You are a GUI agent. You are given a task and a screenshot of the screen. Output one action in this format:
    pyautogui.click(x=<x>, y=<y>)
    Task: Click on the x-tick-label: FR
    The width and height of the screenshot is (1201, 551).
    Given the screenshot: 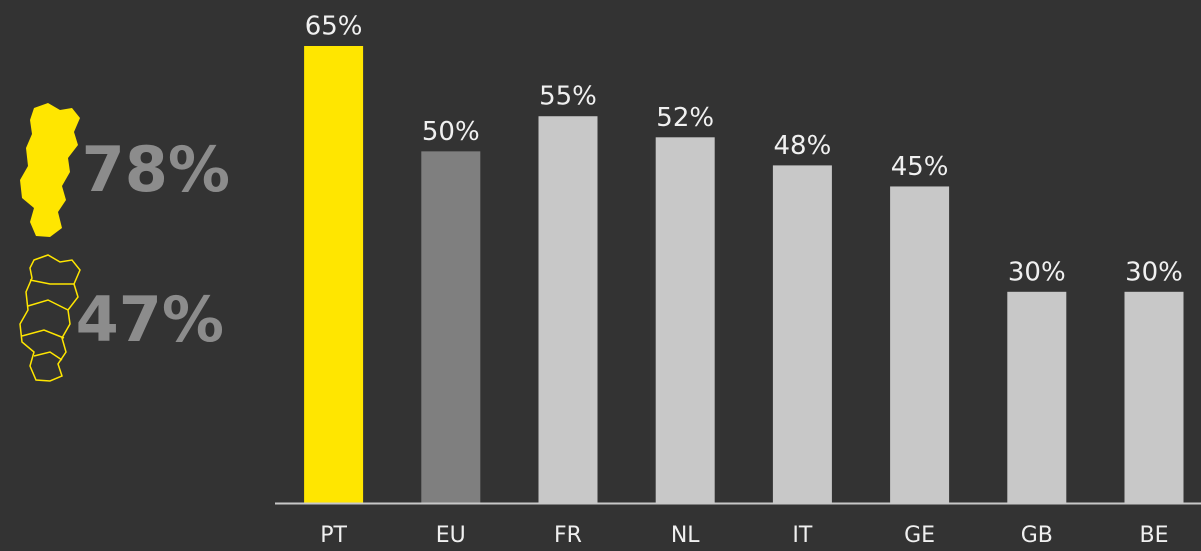 What is the action you would take?
    pyautogui.click(x=568, y=535)
    